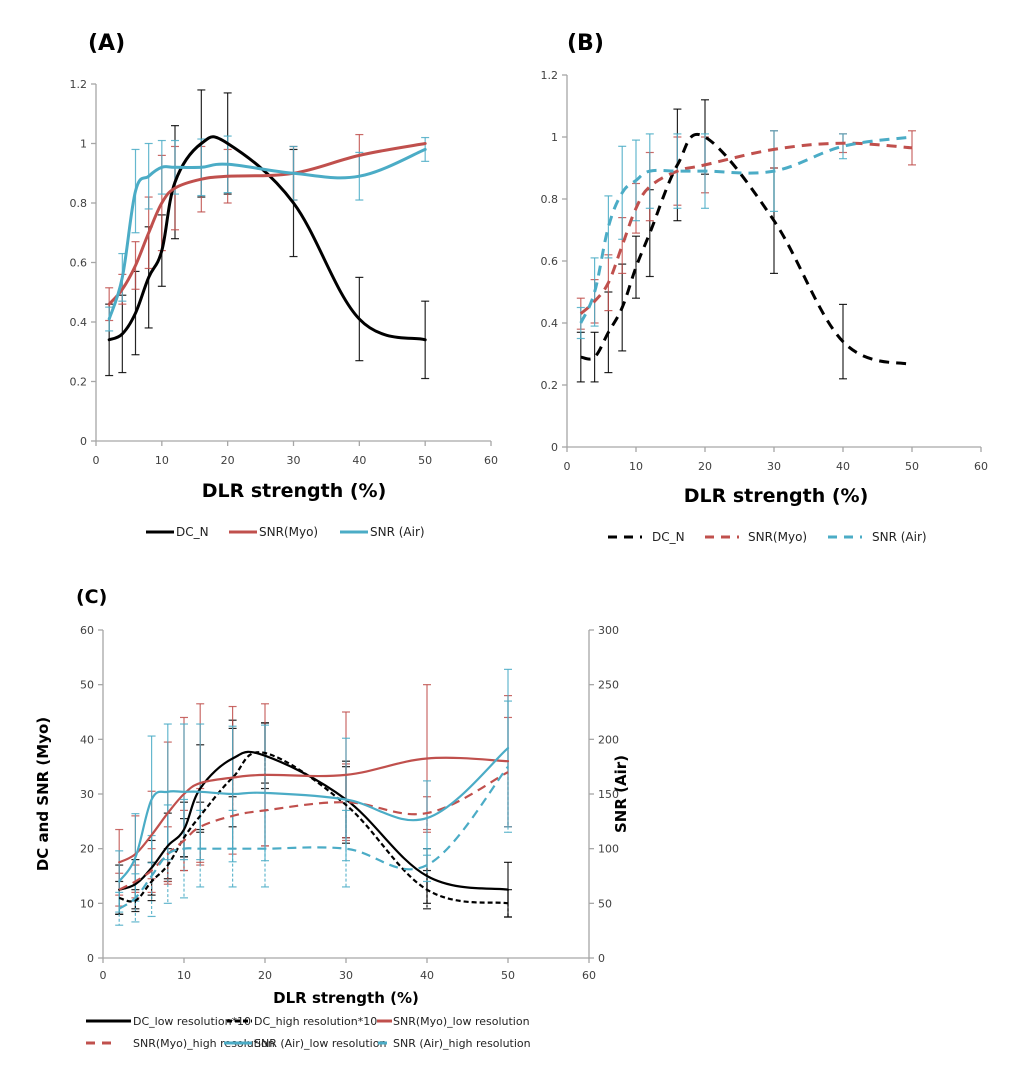 The height and width of the screenshot is (1065, 1025). Describe the element at coordinates (87, 794) in the screenshot. I see `y-tick-label-c: 30` at that location.